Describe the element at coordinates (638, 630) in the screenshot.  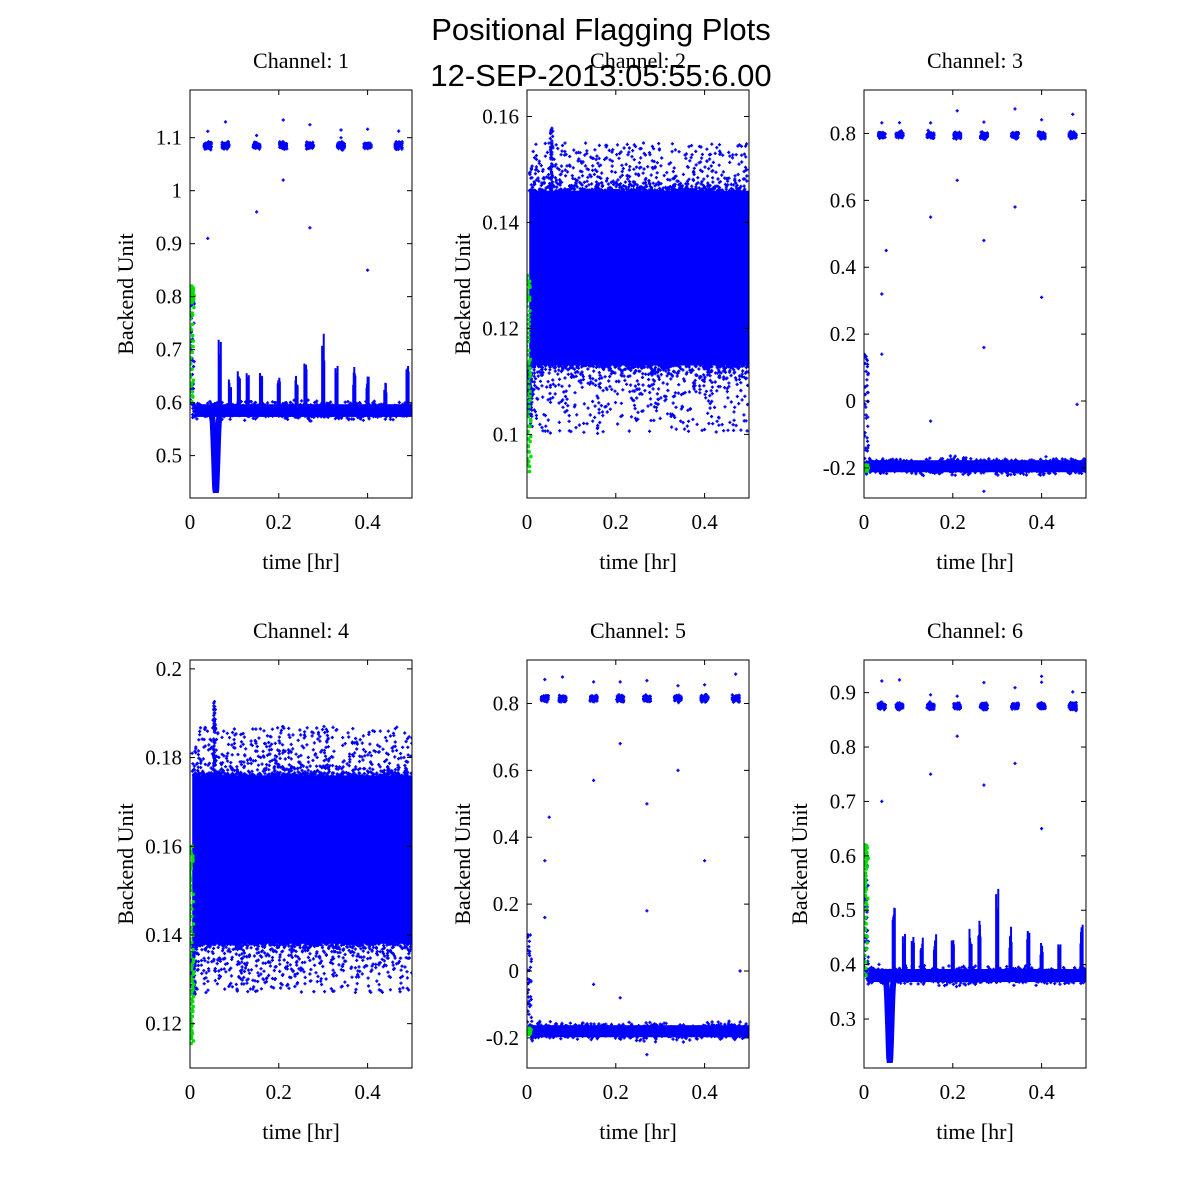
I see `panel-title: Channel: 5` at that location.